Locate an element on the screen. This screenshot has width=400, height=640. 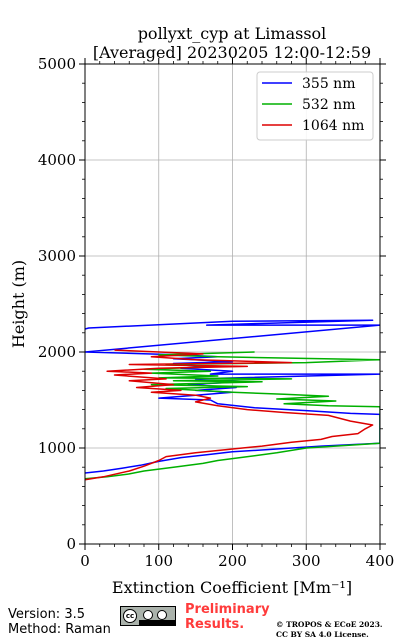
preliminary-results-text: Preliminary Results. is located at coordinates (227, 617).